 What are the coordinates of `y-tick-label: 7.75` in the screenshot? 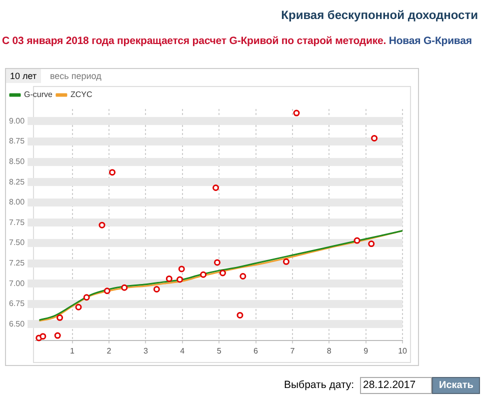 It's located at (17, 222).